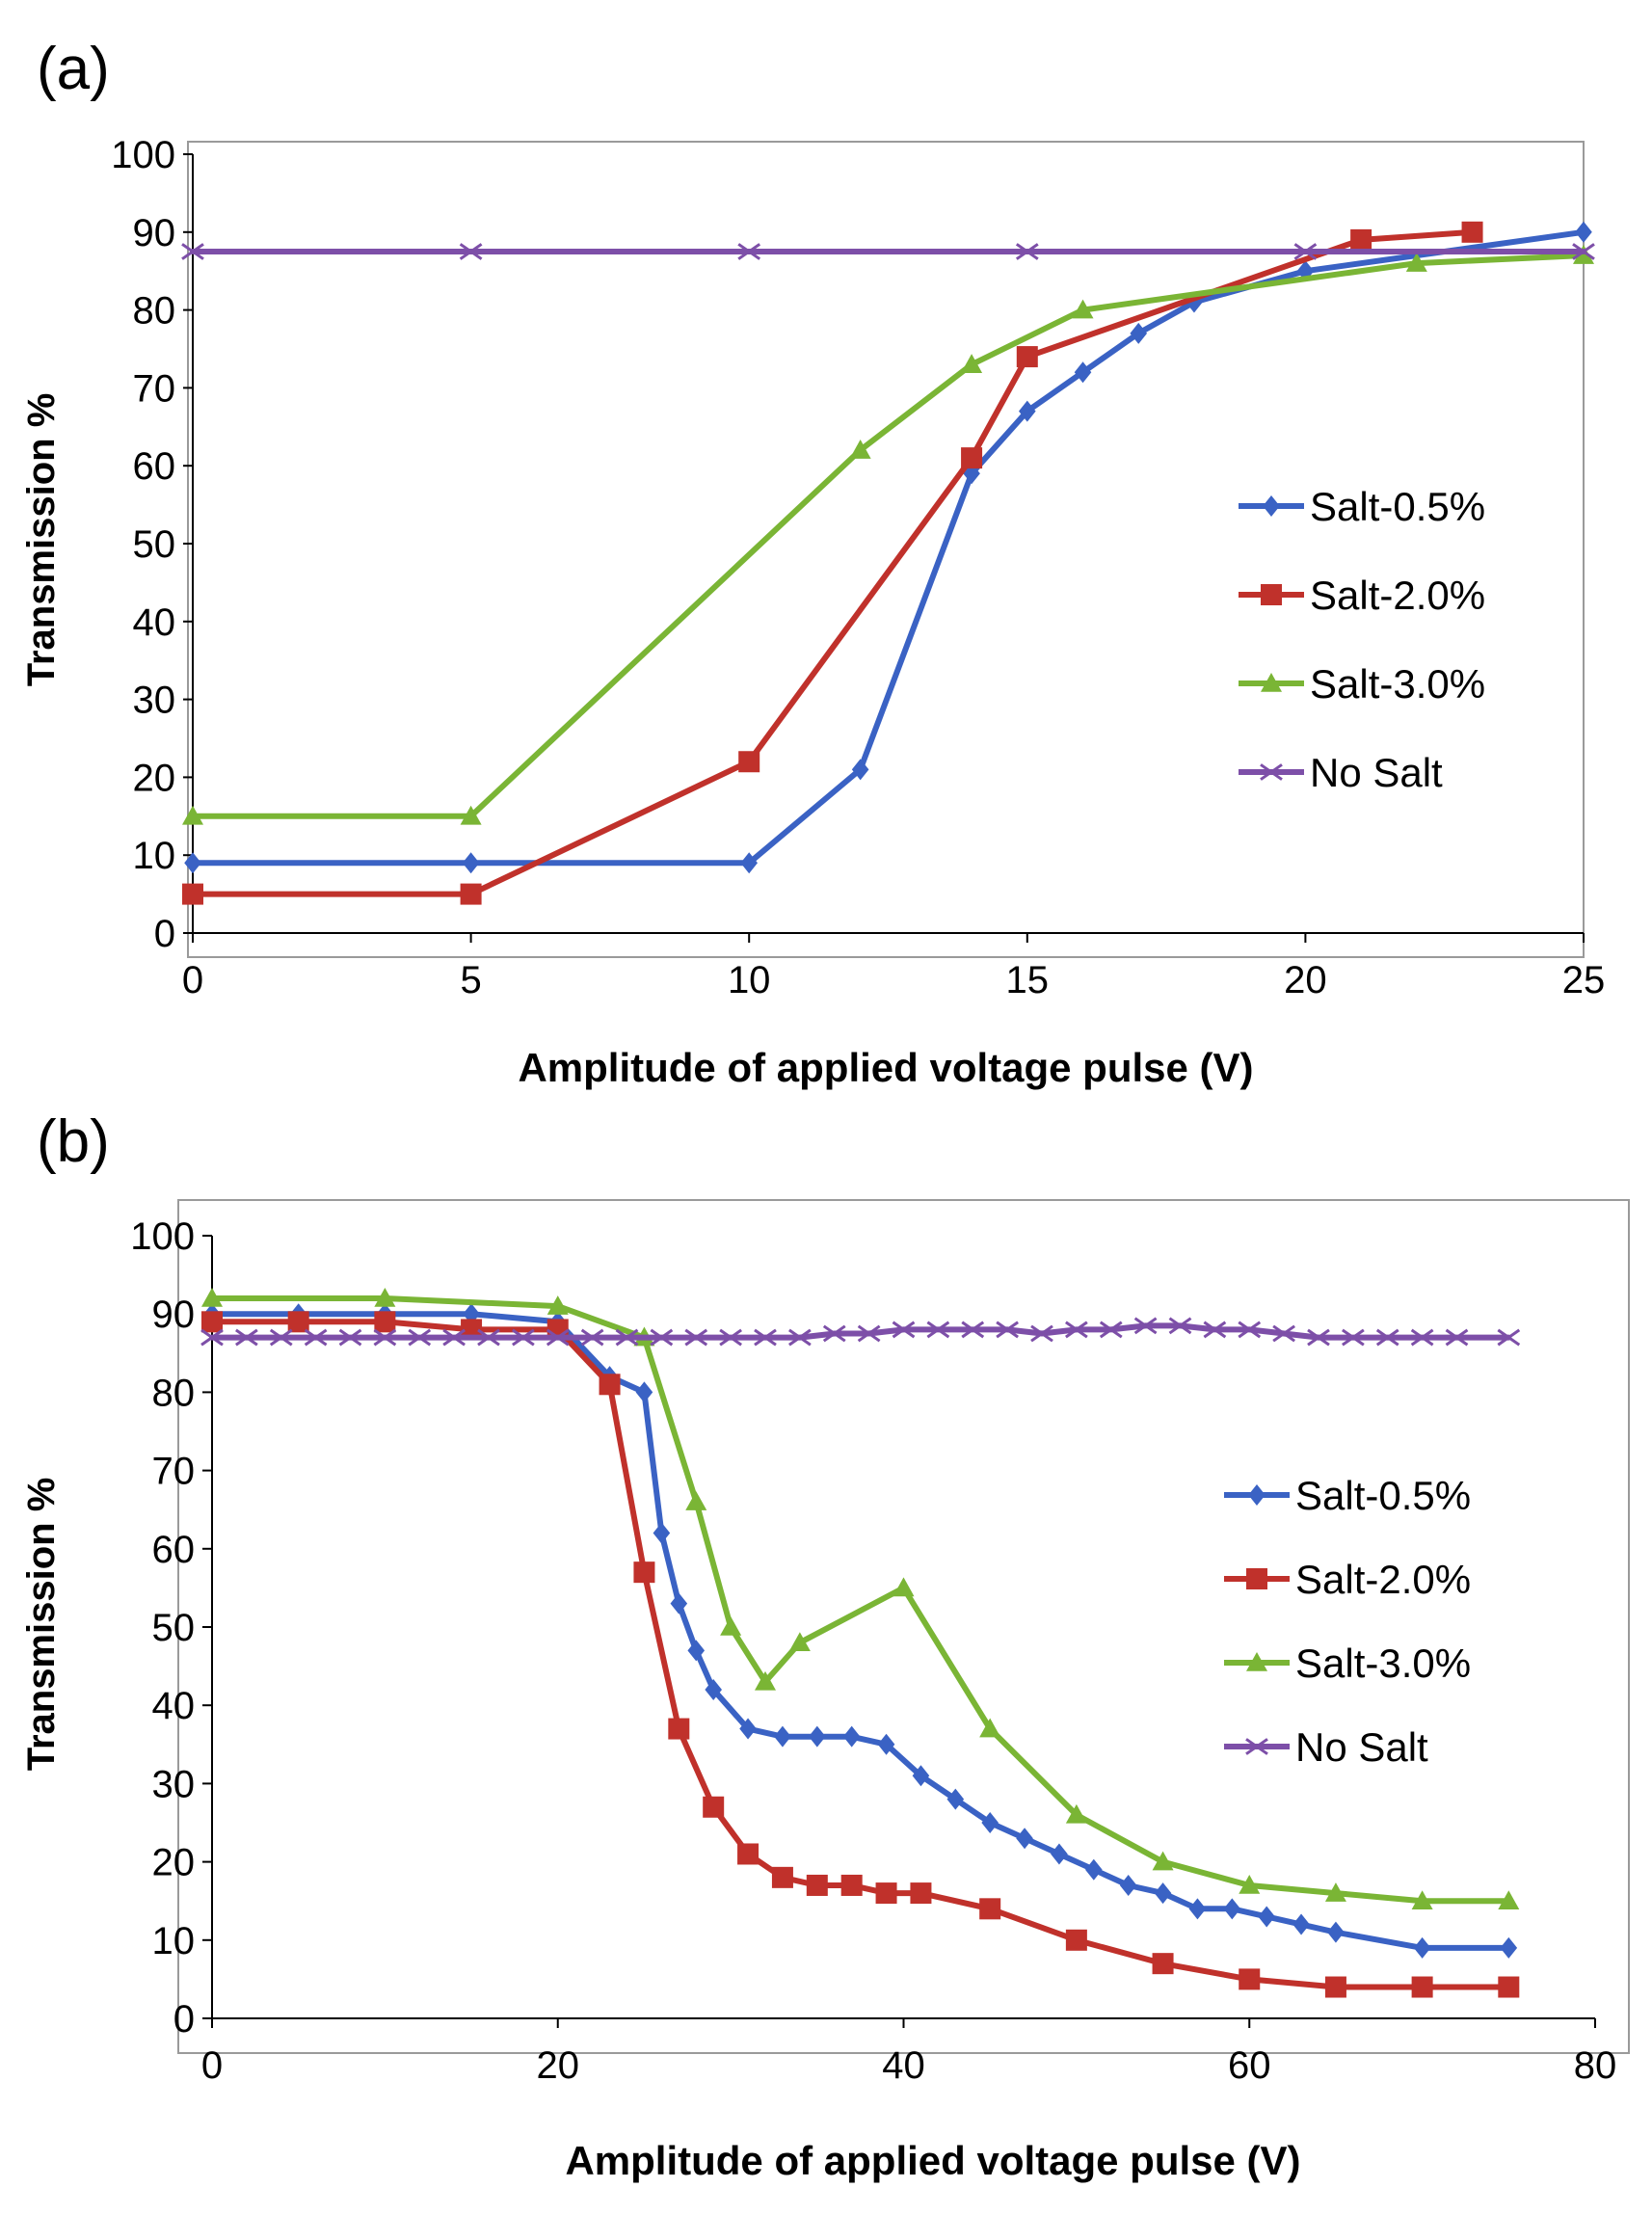 The image size is (1652, 2215). What do you see at coordinates (193, 980) in the screenshot?
I see `x-tick-label: 0` at bounding box center [193, 980].